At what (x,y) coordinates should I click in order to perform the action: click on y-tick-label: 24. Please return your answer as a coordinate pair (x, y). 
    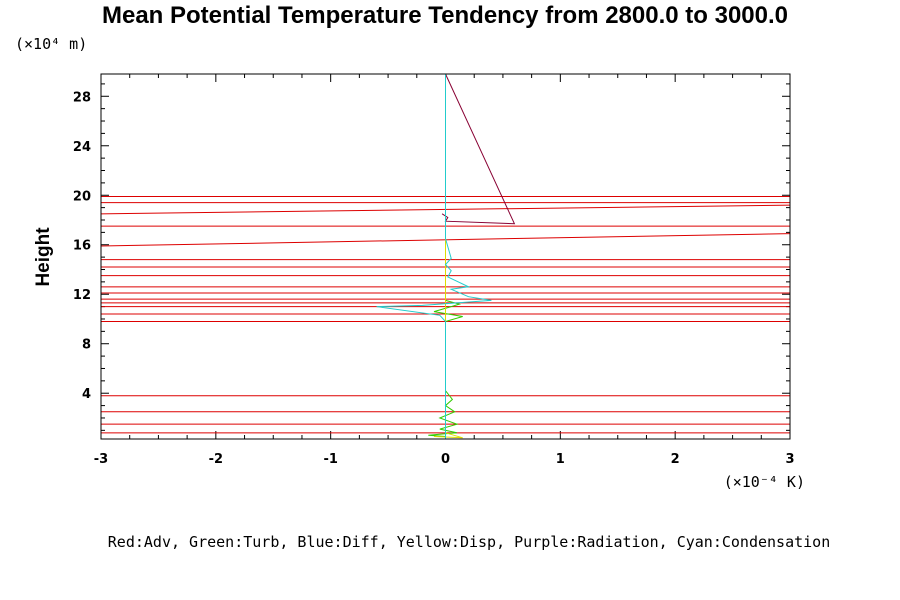
    Looking at the image, I should click on (82, 147).